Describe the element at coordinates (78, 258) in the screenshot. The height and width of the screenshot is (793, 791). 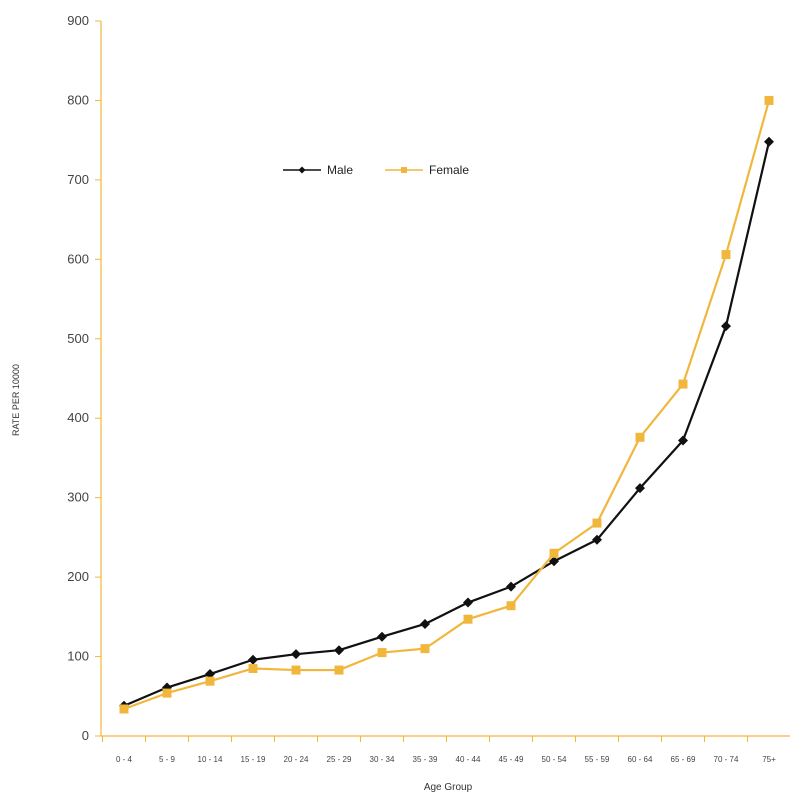
I see `y-tick-label: 600` at that location.